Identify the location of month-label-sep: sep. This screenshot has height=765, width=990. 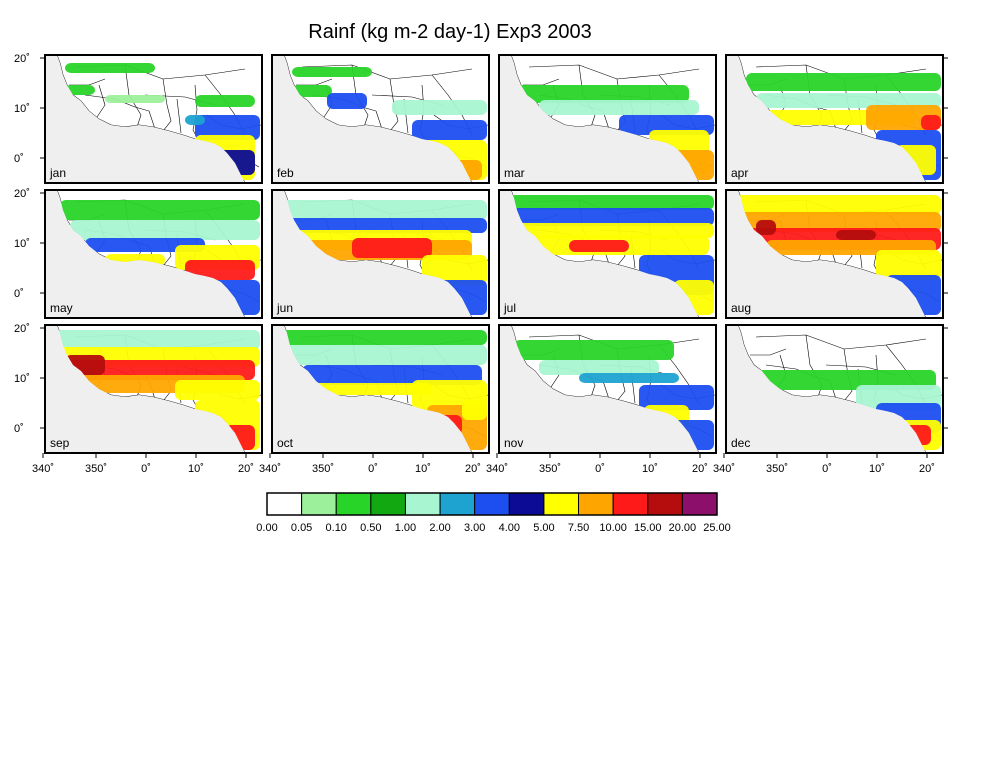
(60, 443).